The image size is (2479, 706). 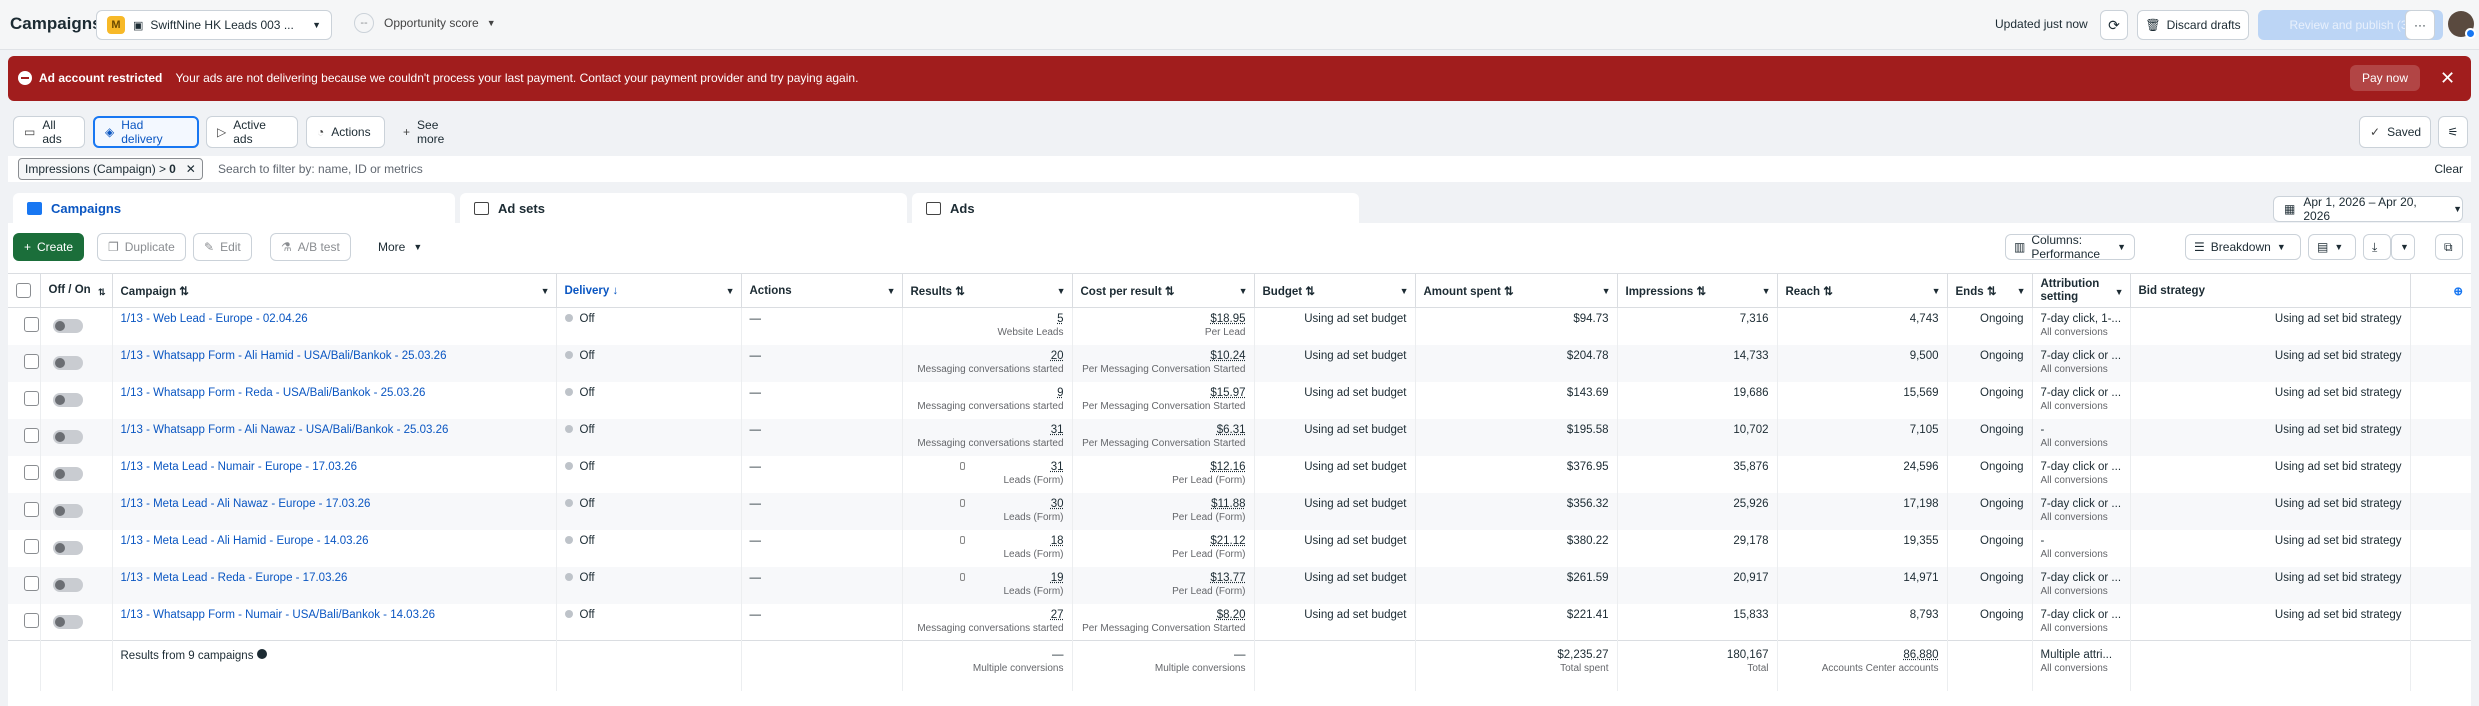 What do you see at coordinates (2458, 291) in the screenshot?
I see `add-column-icon: ⊕` at bounding box center [2458, 291].